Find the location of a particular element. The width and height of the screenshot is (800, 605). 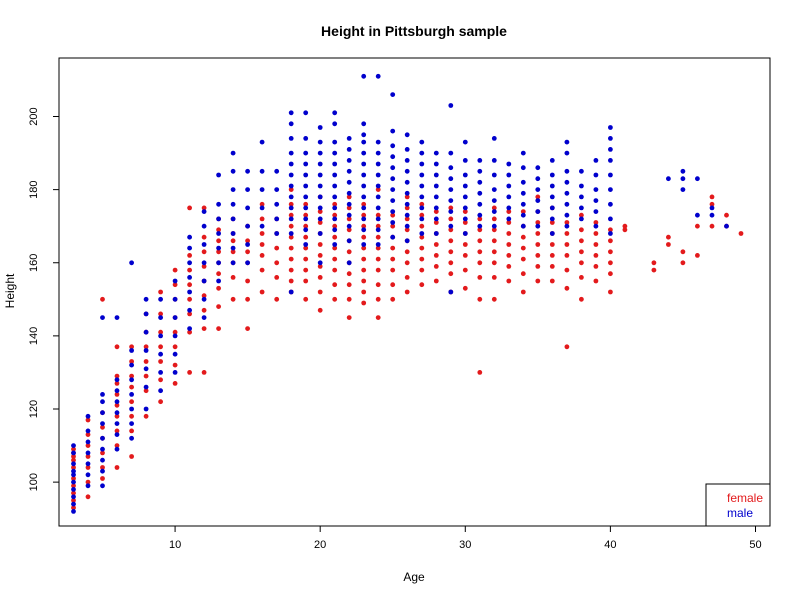

x-tick-label: 20 is located at coordinates (320, 545).